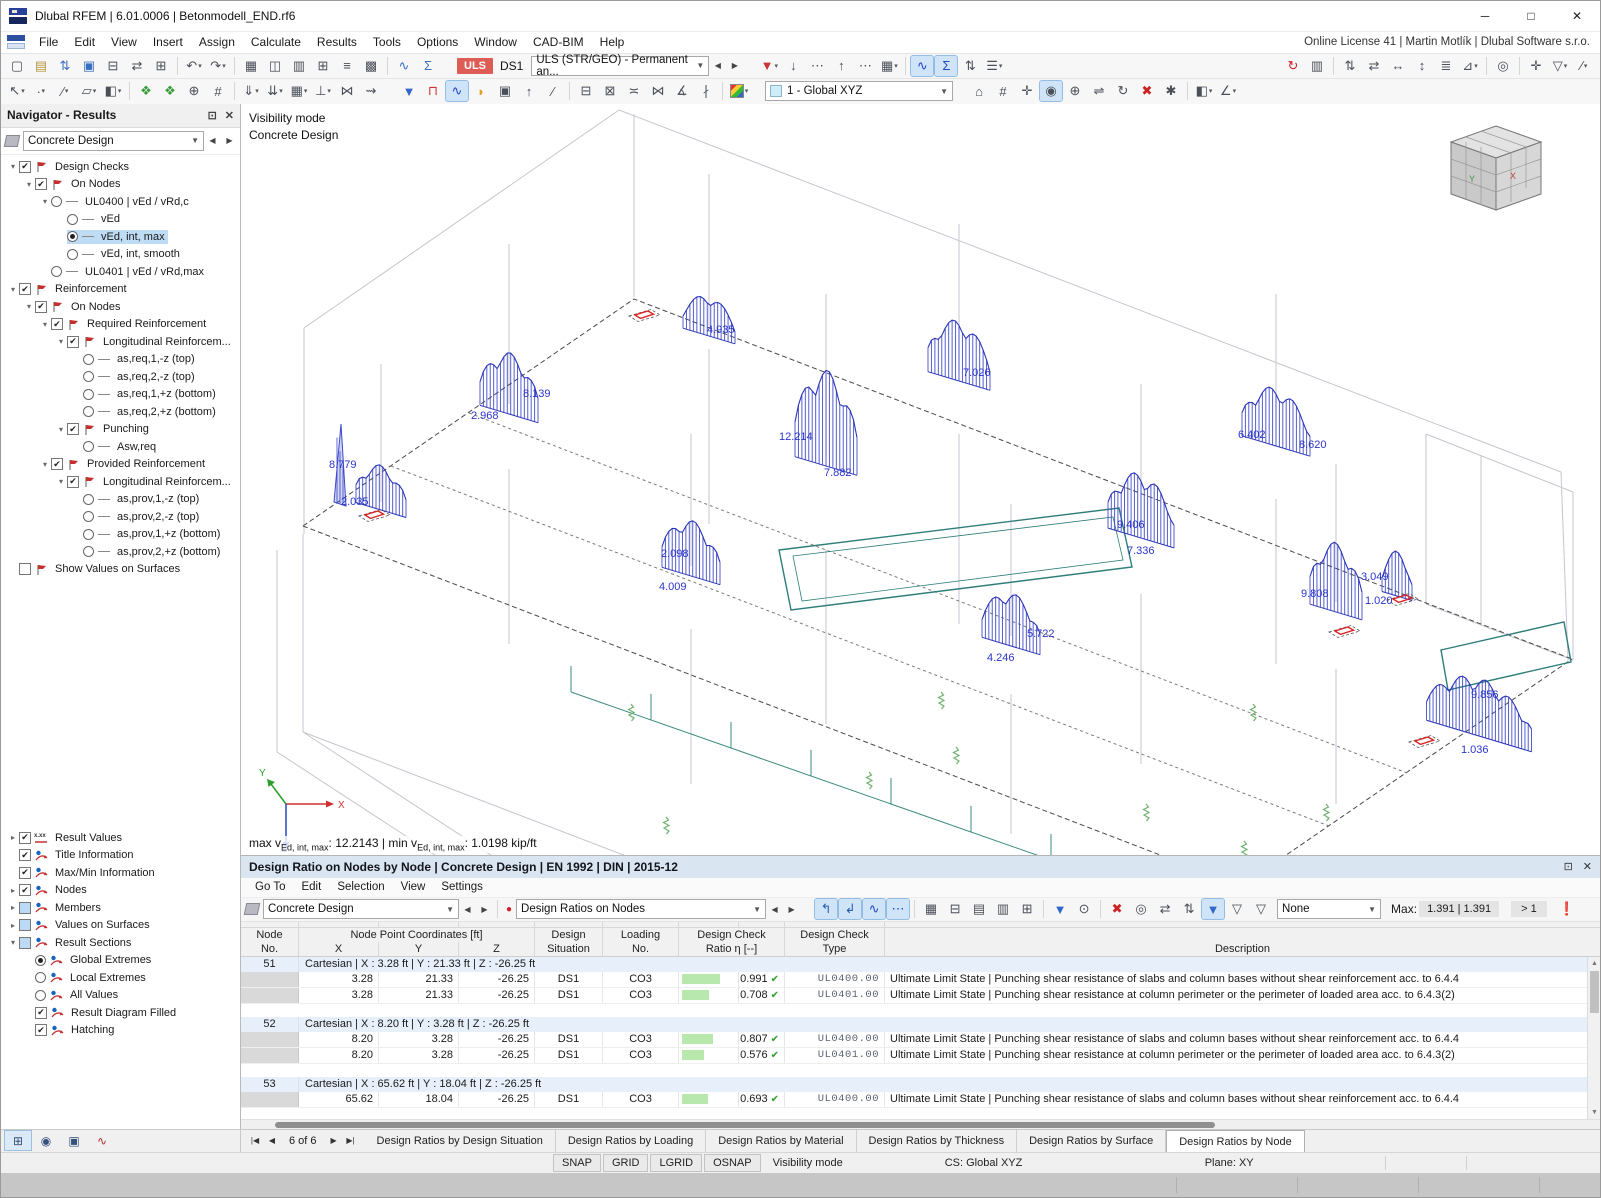  I want to click on print-icon: ⊟, so click(113, 65).